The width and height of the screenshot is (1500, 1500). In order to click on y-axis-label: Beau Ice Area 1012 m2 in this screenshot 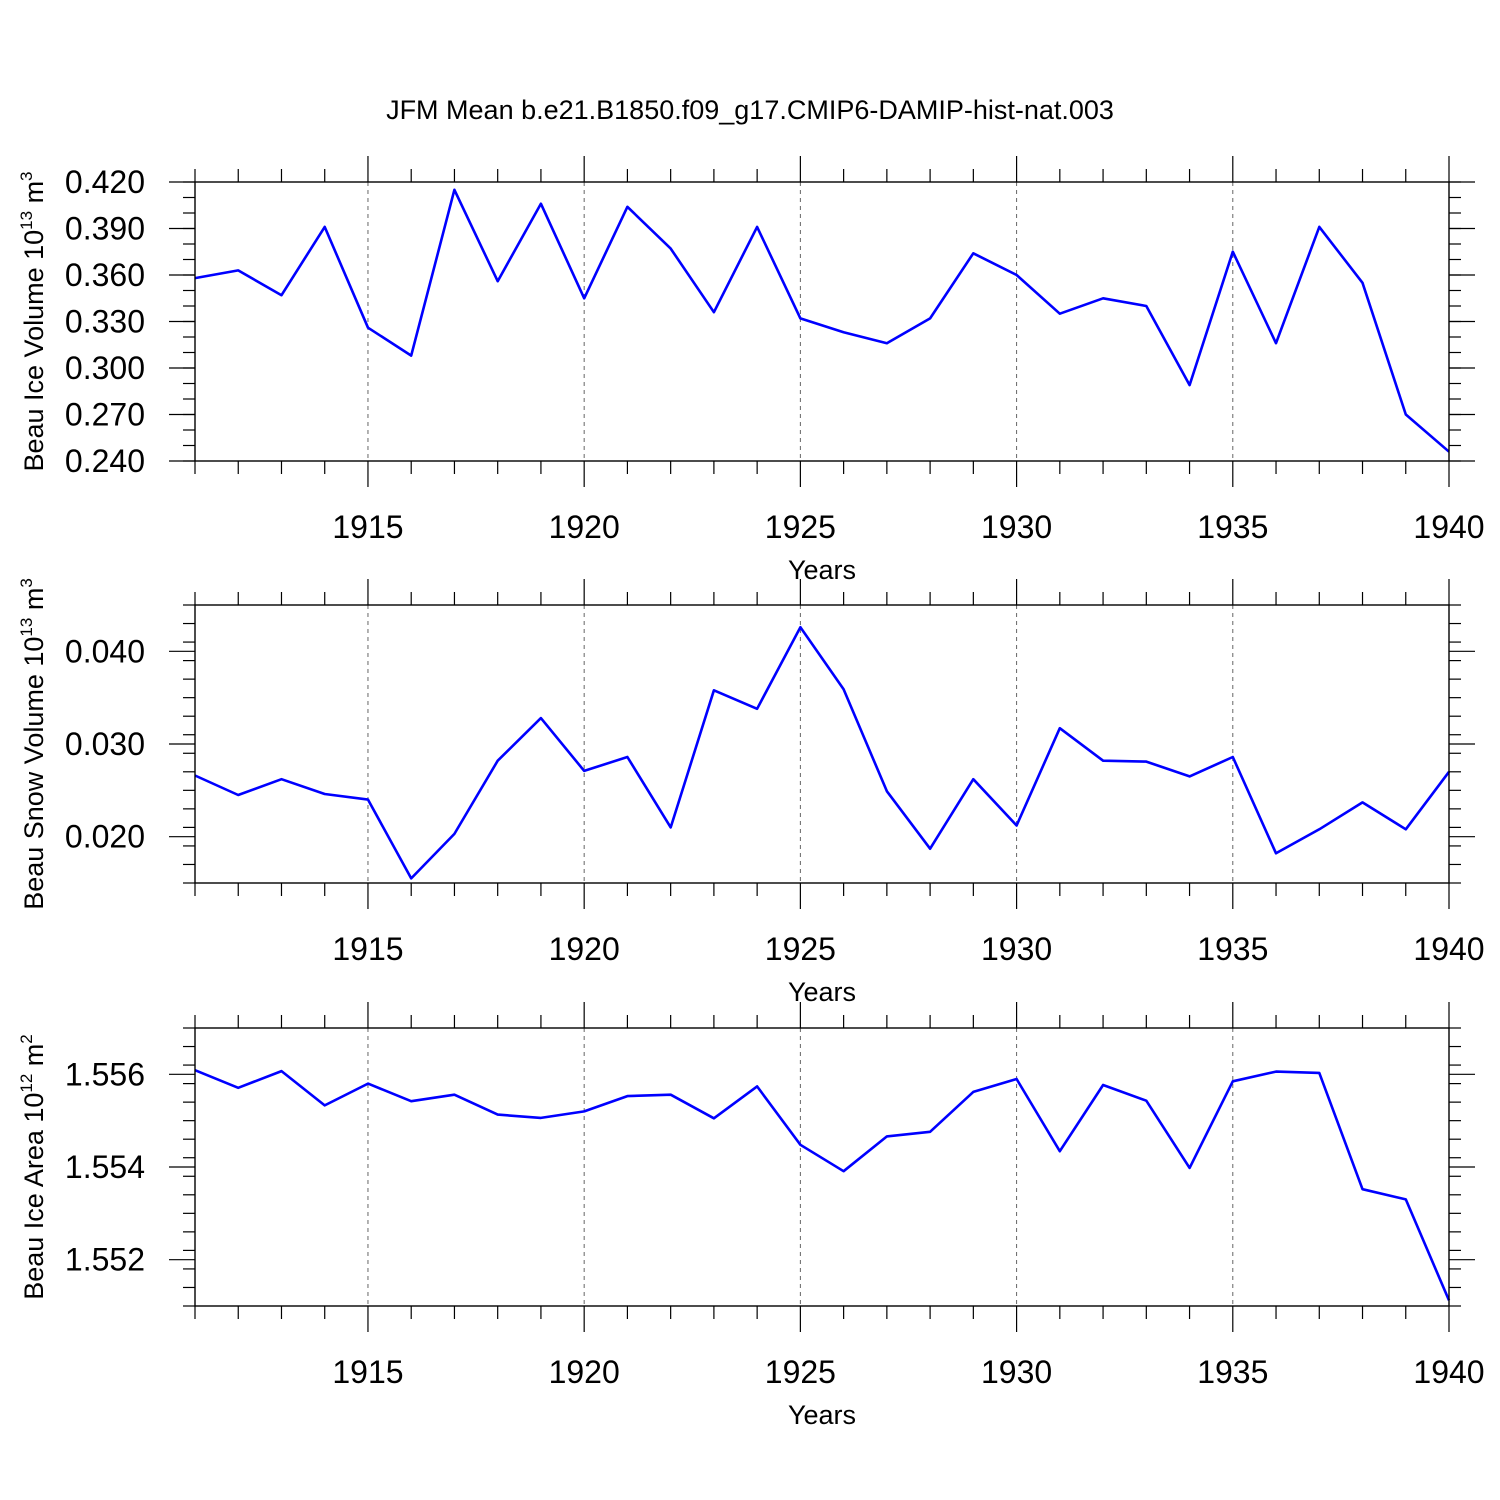, I will do `click(33, 1167)`.